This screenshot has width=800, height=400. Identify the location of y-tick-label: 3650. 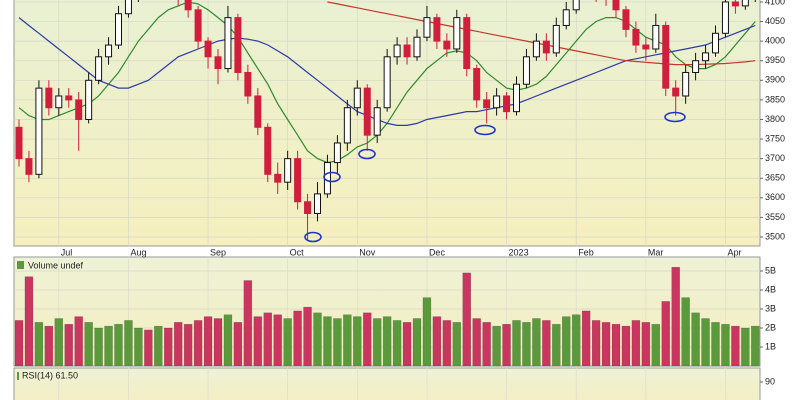
(775, 178).